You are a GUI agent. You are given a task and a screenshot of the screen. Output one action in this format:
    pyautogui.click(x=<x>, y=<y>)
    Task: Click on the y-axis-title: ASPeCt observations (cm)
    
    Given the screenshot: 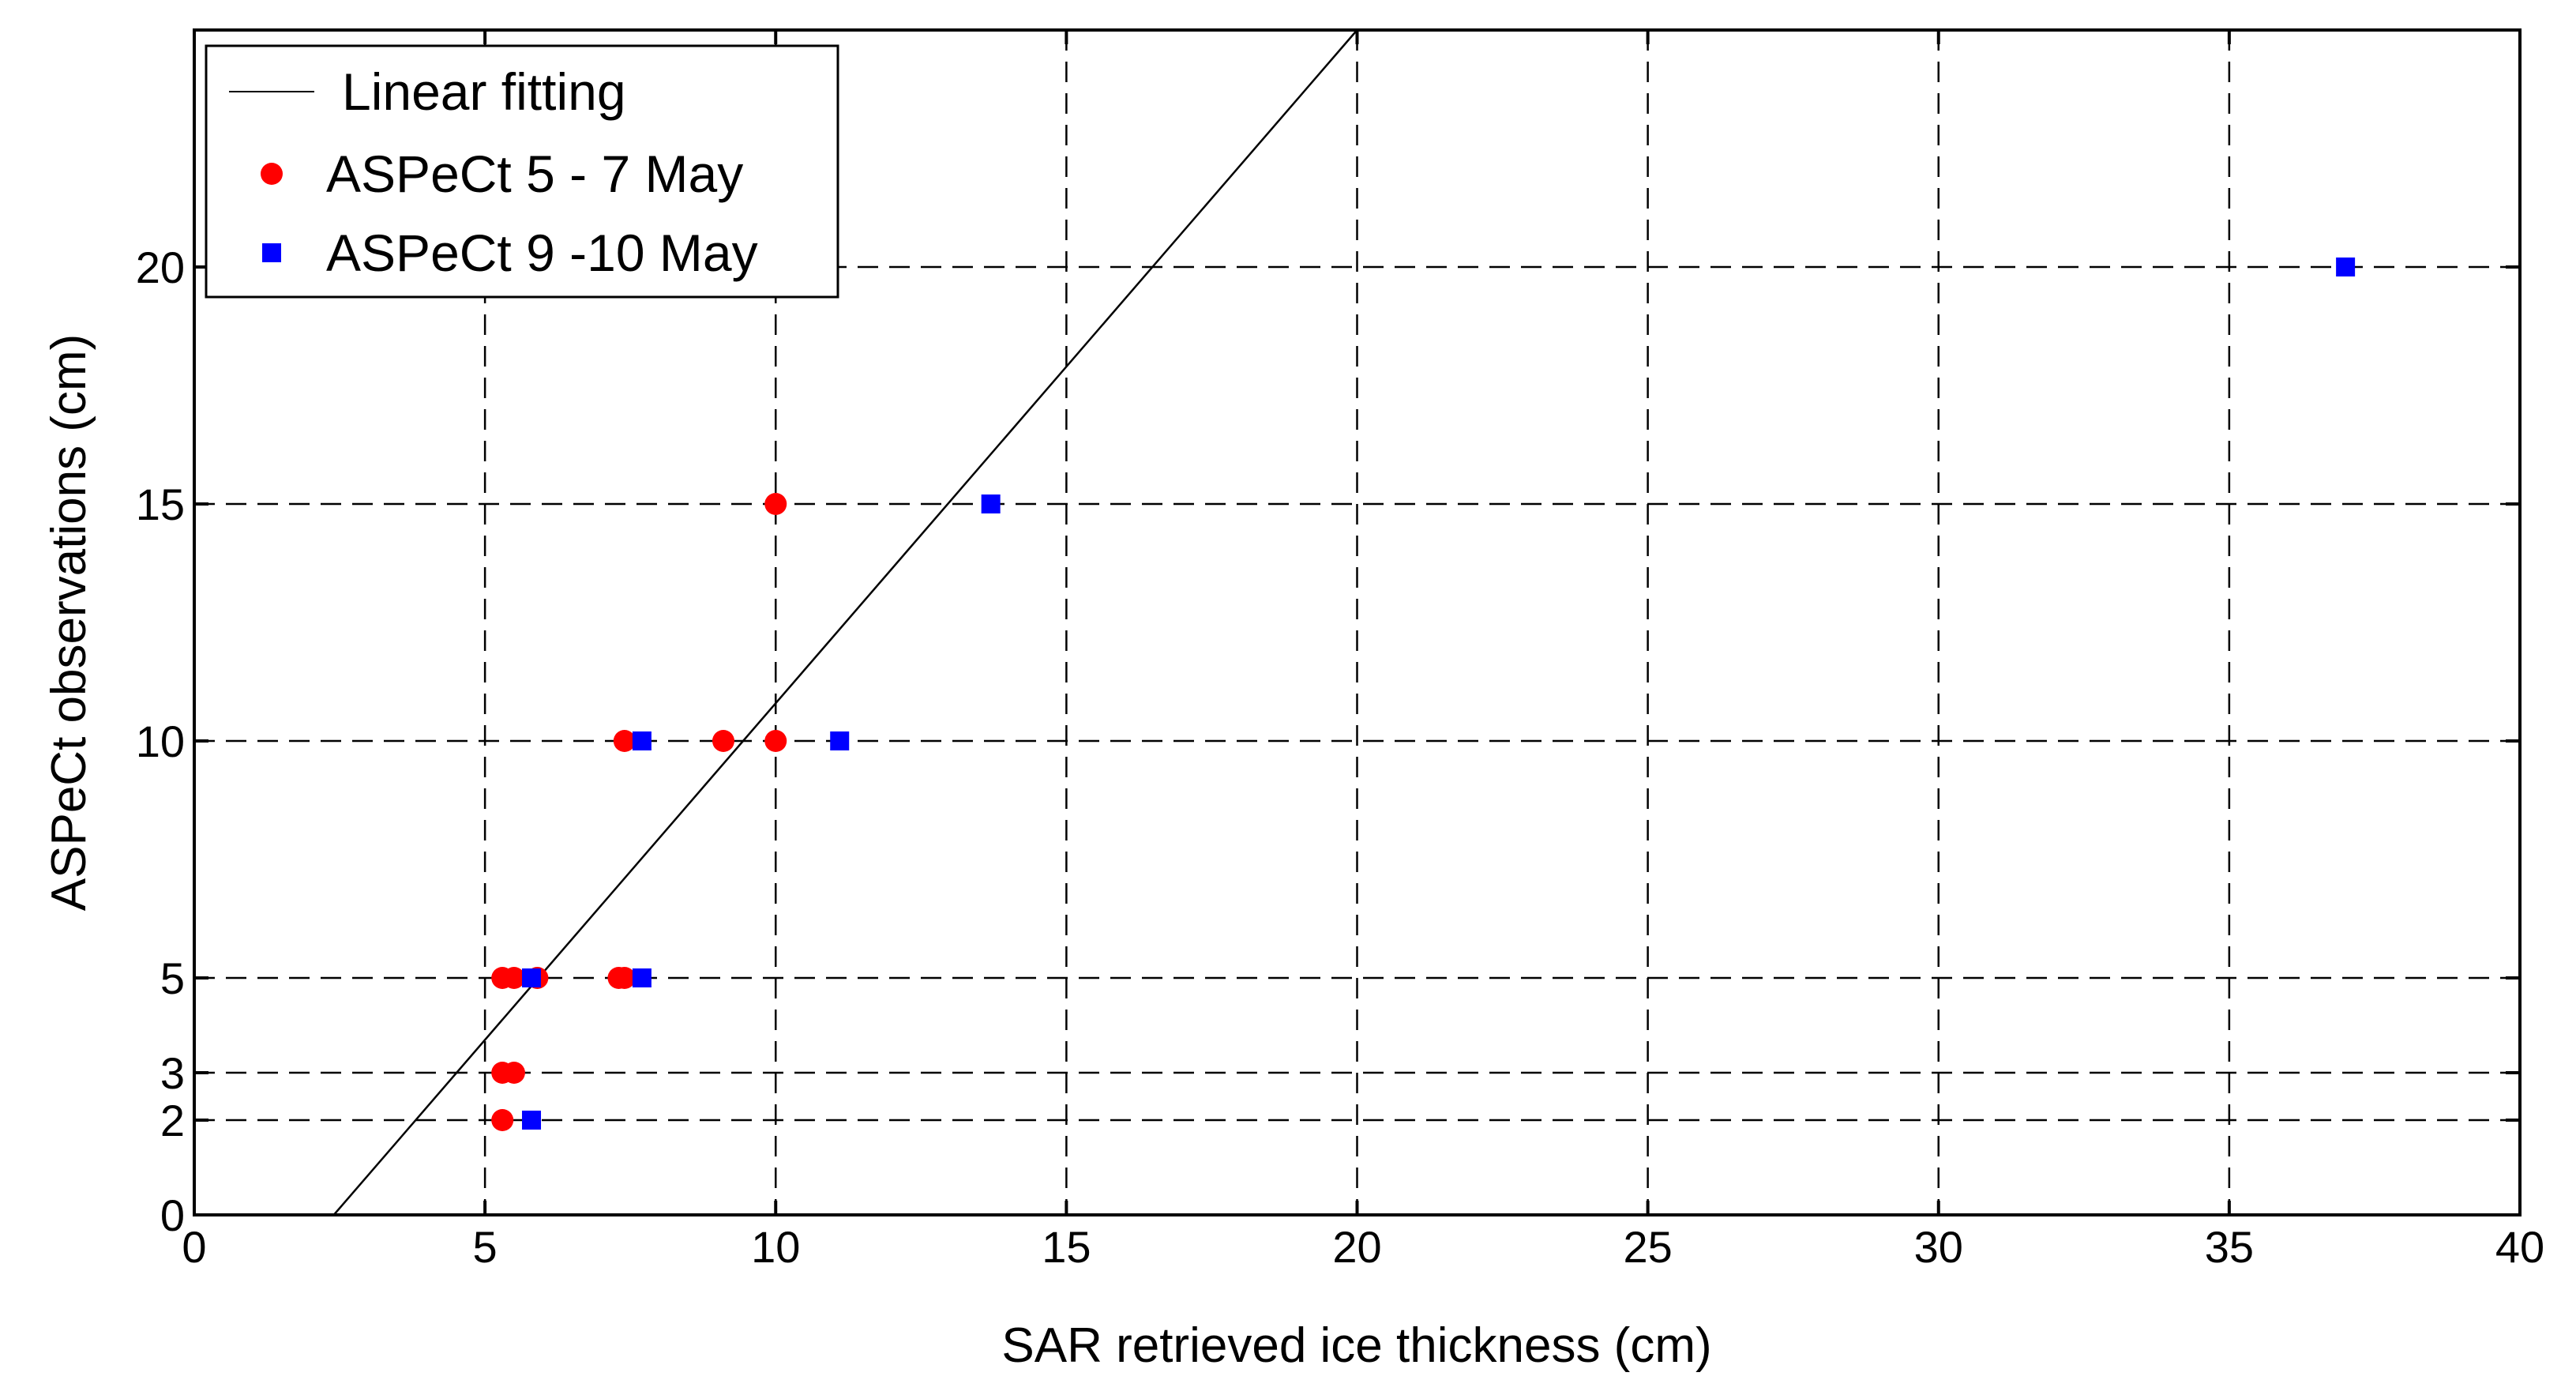 What is the action you would take?
    pyautogui.click(x=69, y=622)
    